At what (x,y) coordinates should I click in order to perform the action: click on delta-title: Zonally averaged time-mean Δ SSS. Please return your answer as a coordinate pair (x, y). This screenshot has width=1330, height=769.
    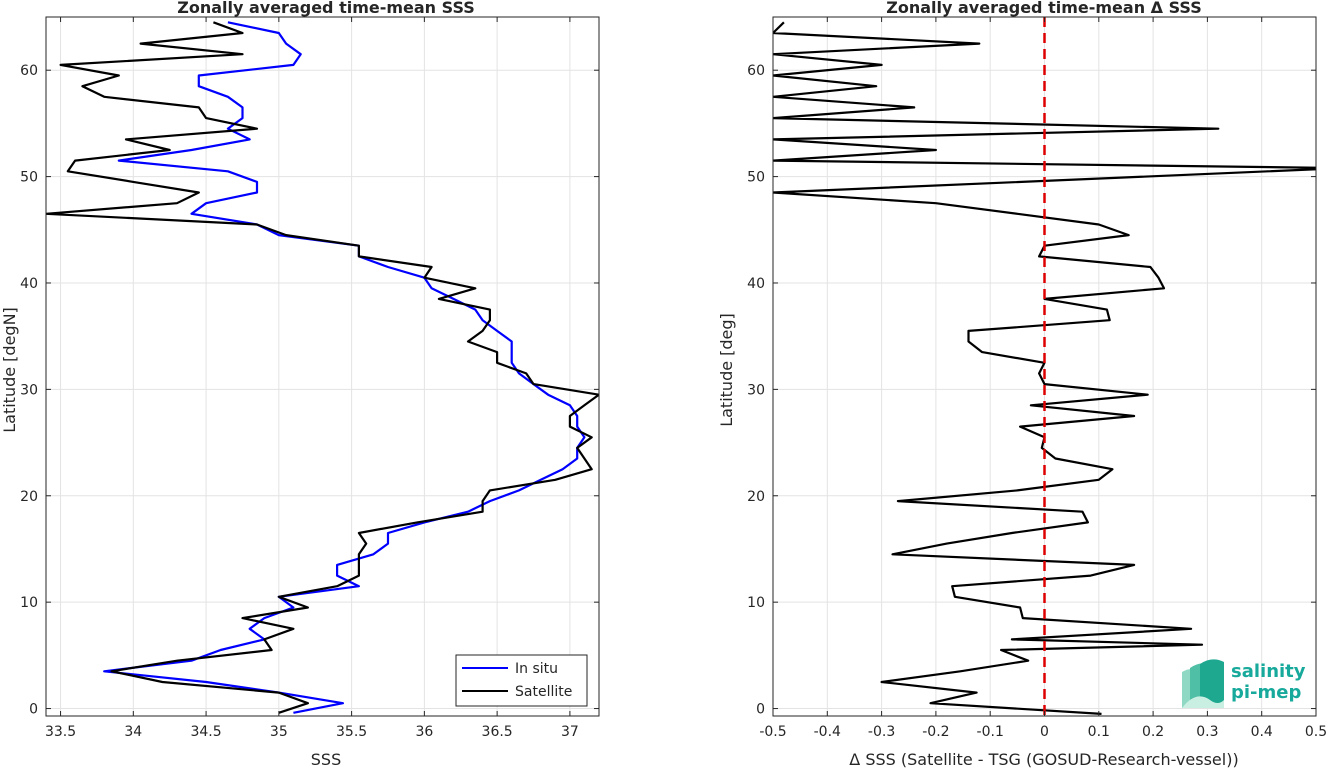
    Looking at the image, I should click on (1044, 8).